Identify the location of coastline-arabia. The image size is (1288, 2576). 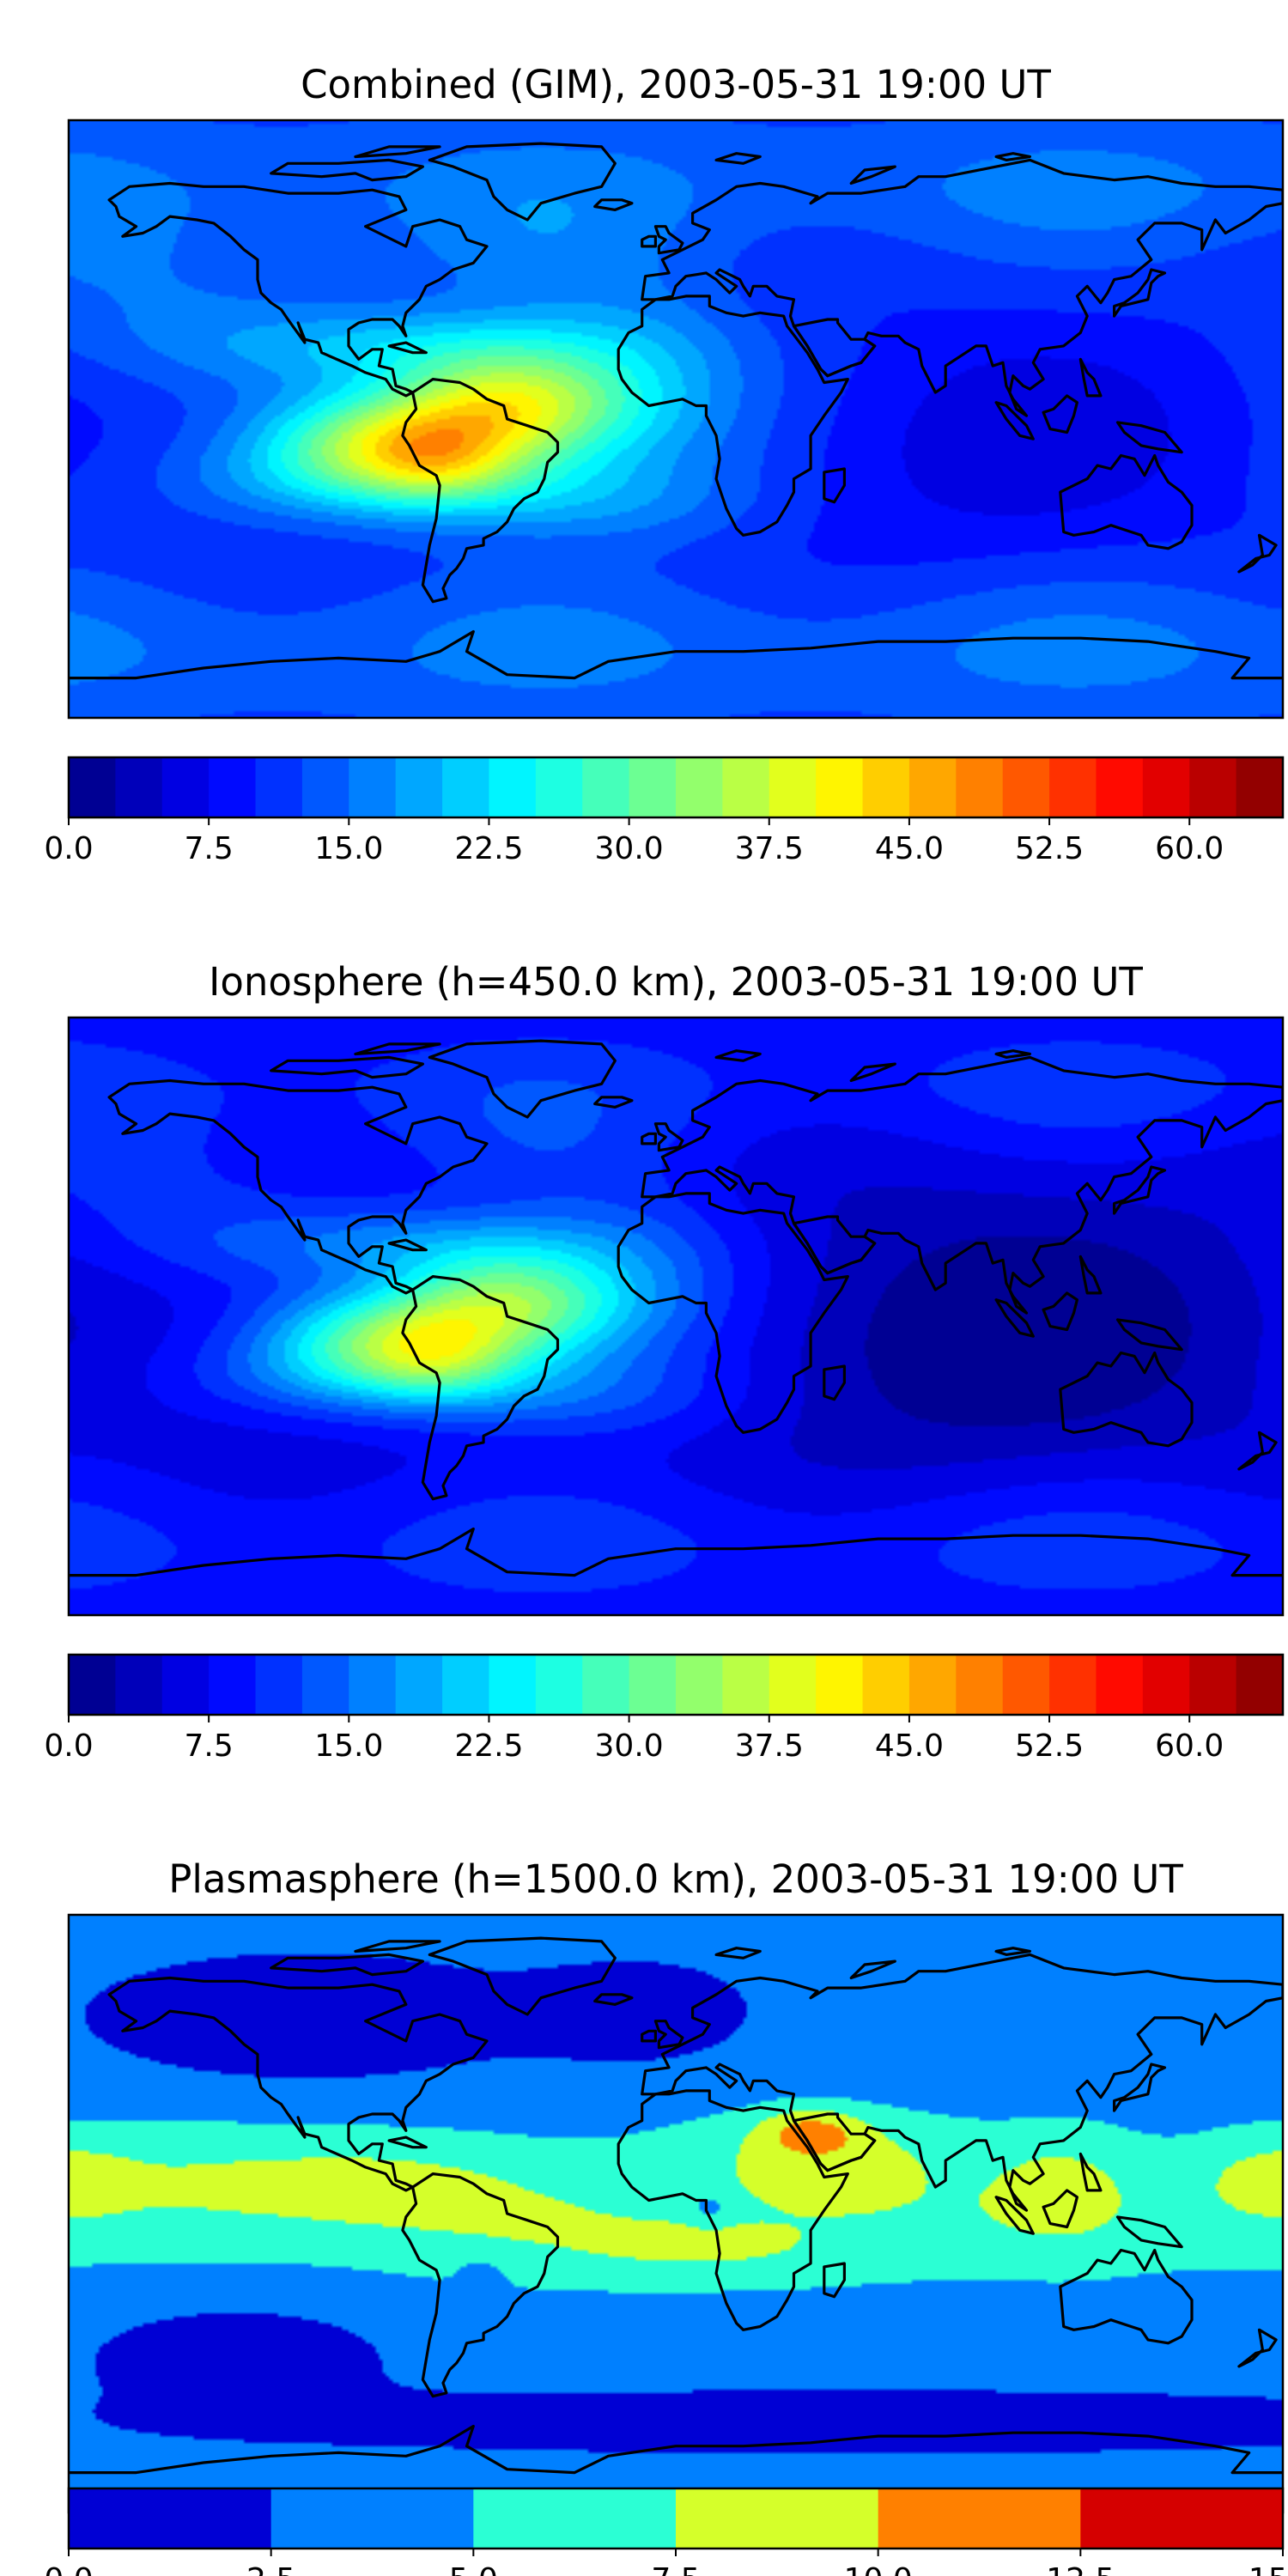
(834, 1245).